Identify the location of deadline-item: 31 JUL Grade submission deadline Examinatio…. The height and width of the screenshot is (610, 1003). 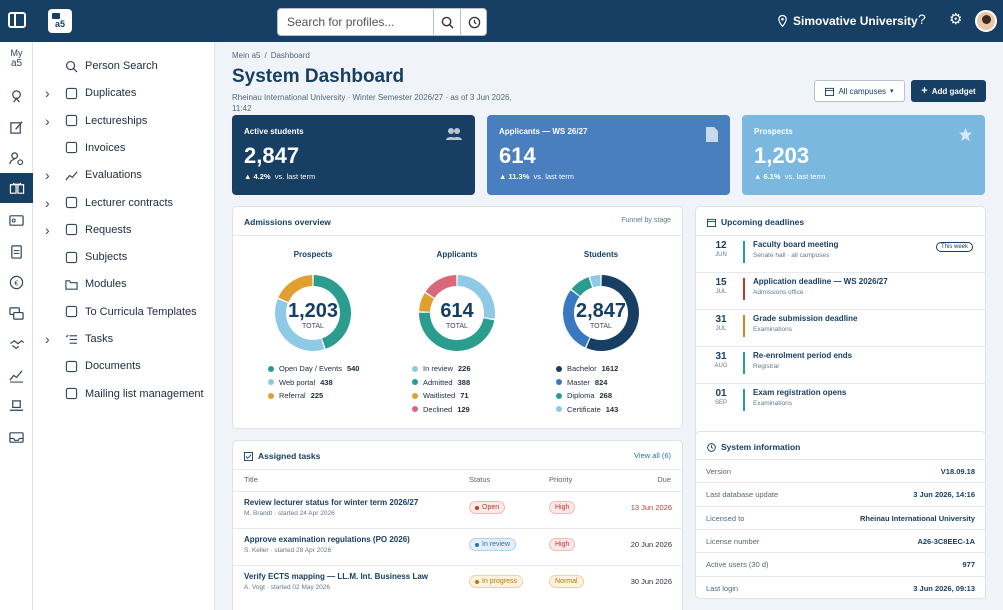
(840, 327).